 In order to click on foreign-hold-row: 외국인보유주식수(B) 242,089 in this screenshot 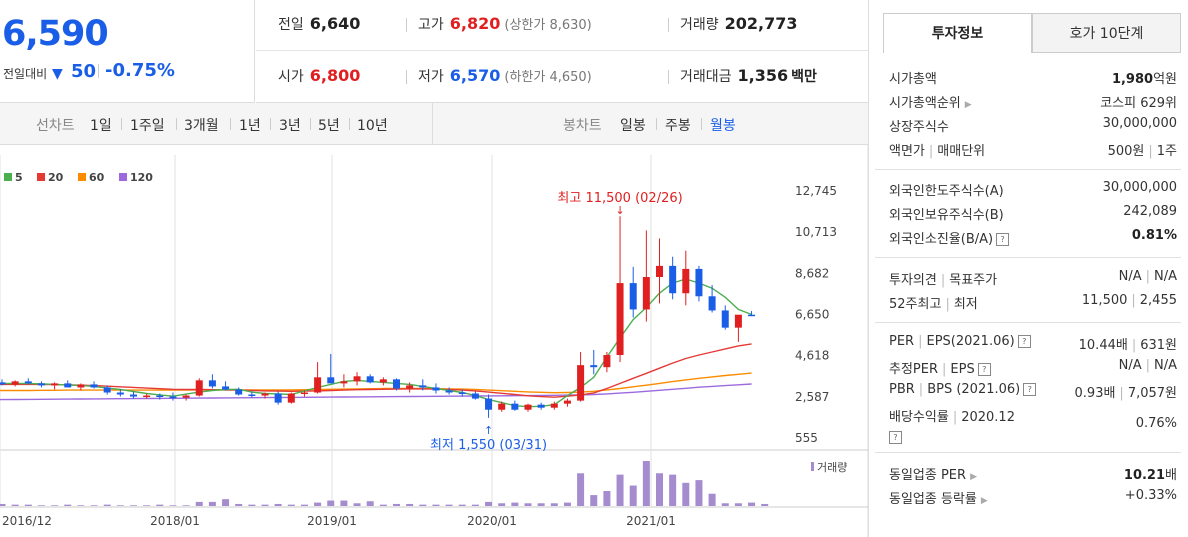, I will do `click(1033, 213)`.